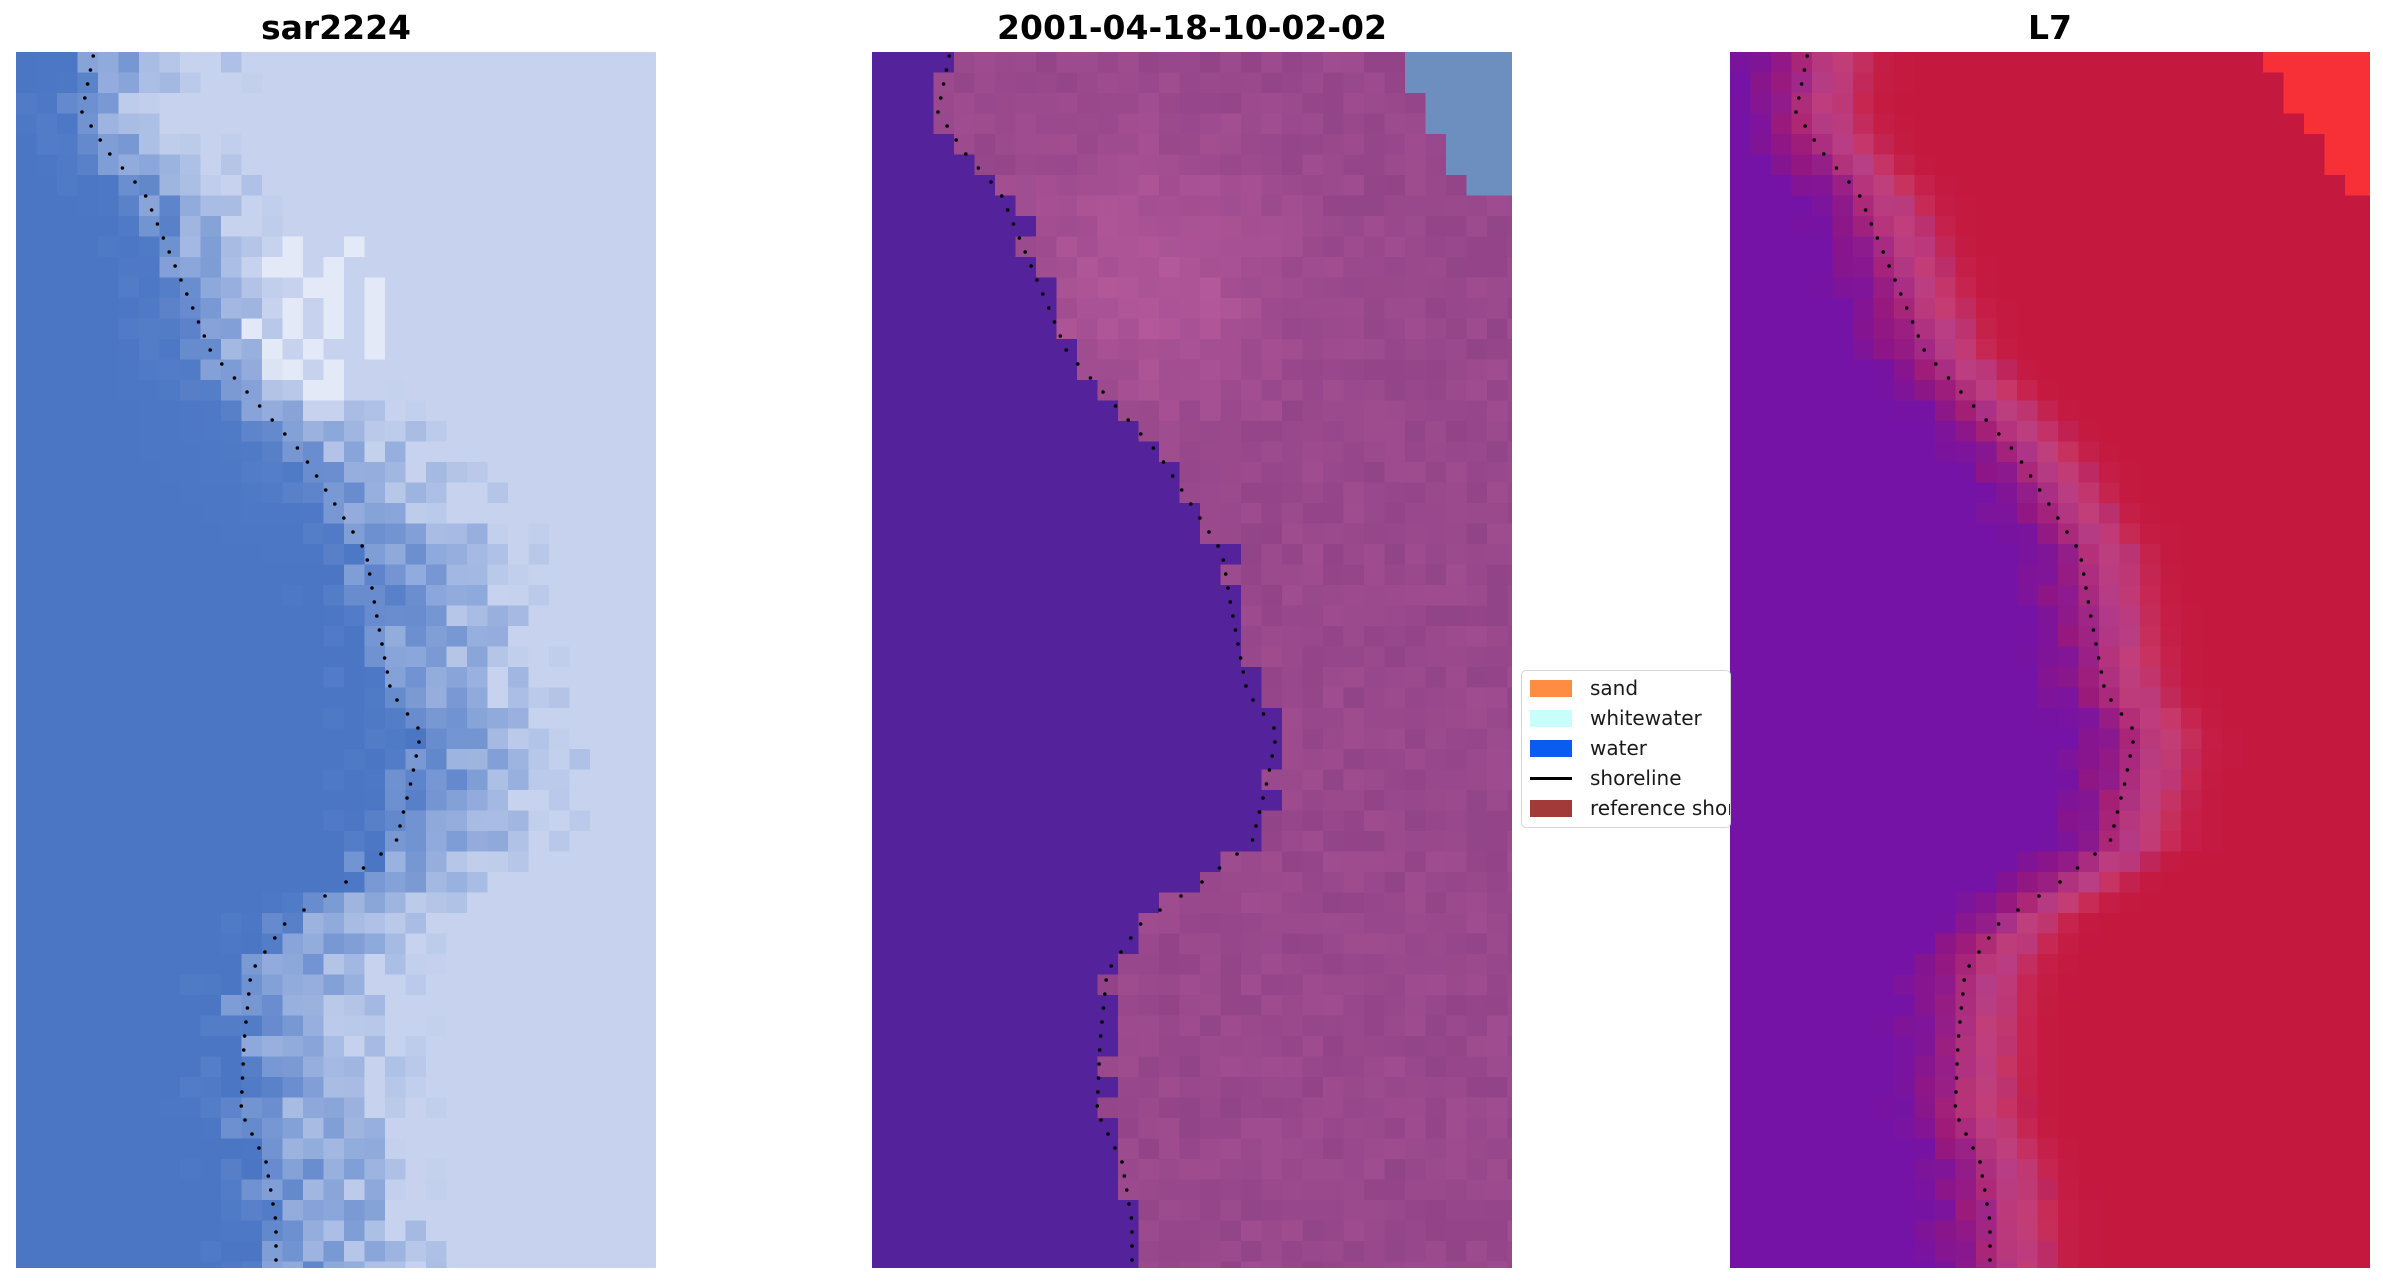  What do you see at coordinates (1163, 462) in the screenshot?
I see `classified-shoreline-point` at bounding box center [1163, 462].